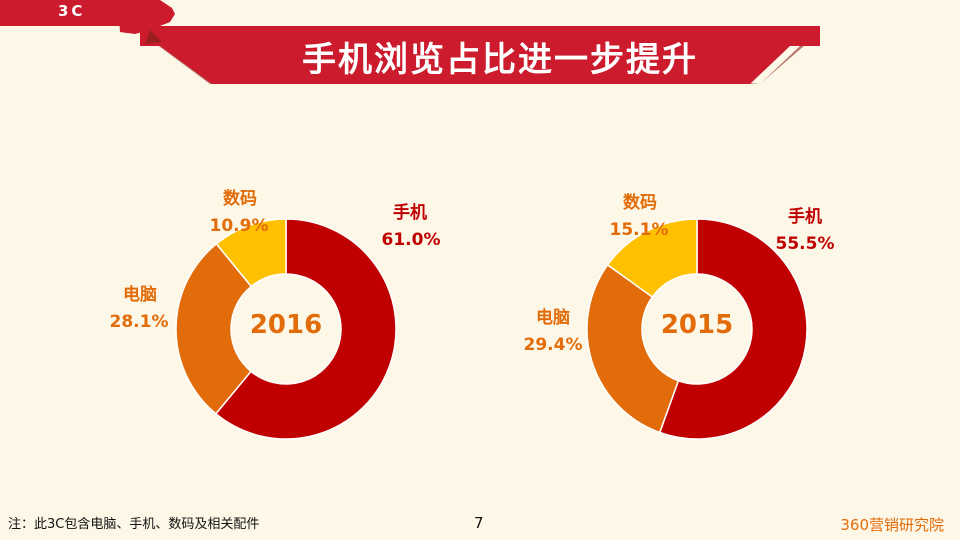 This screenshot has height=540, width=960. Describe the element at coordinates (805, 217) in the screenshot. I see `label-2015-phone-name: 手机` at that location.